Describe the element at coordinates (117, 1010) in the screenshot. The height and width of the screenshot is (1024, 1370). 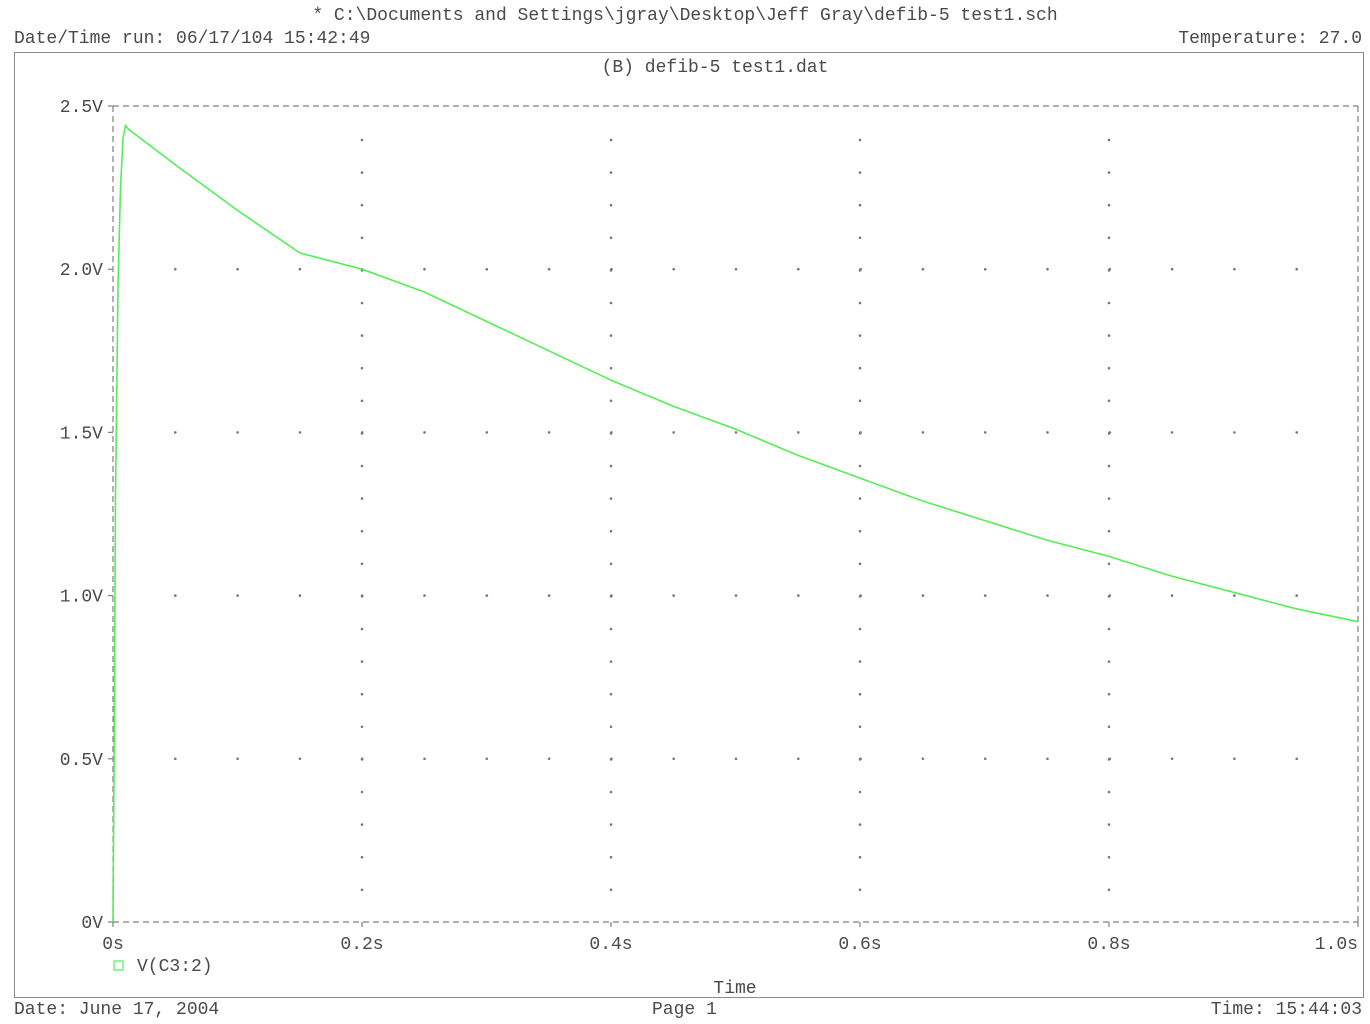
I see `footer-date: Date: June 17, 2004` at that location.